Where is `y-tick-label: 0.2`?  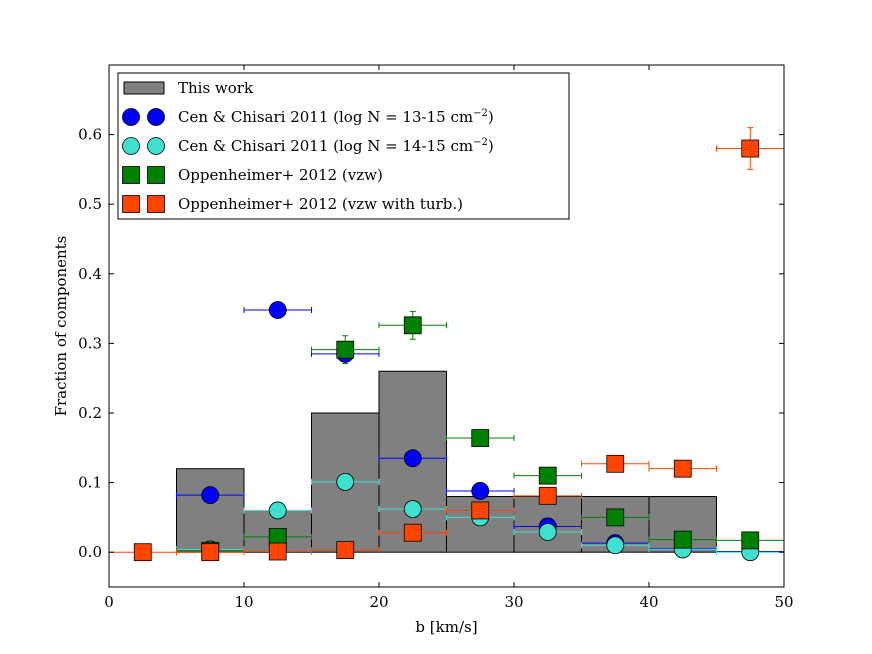 y-tick-label: 0.2 is located at coordinates (90, 413).